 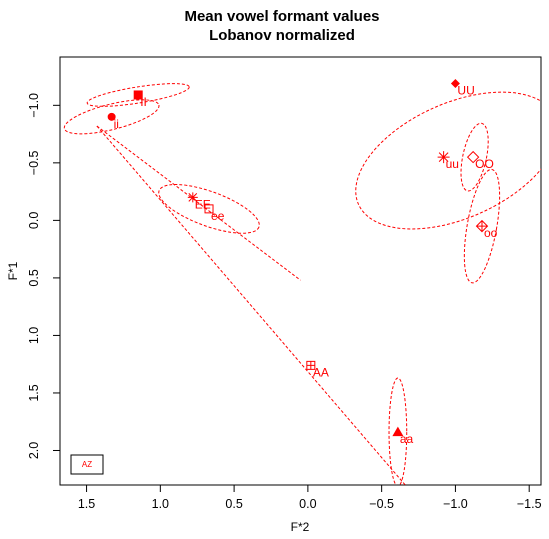 I want to click on y-axis-label: F*1, so click(x=13, y=270).